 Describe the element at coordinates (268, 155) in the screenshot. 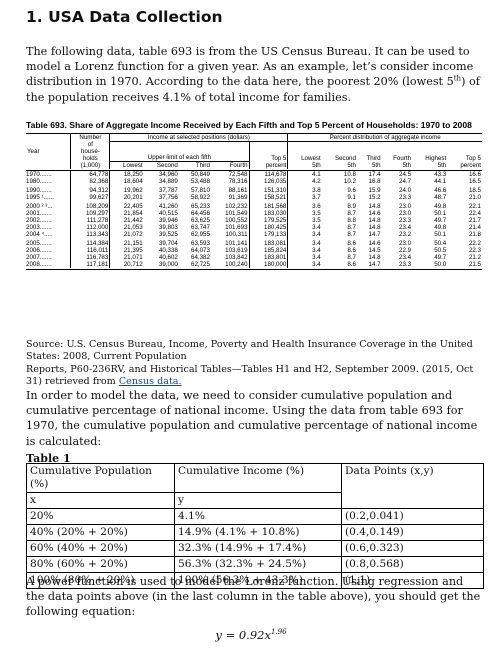

I see `col-top5-income-header: Top 5 percent` at that location.